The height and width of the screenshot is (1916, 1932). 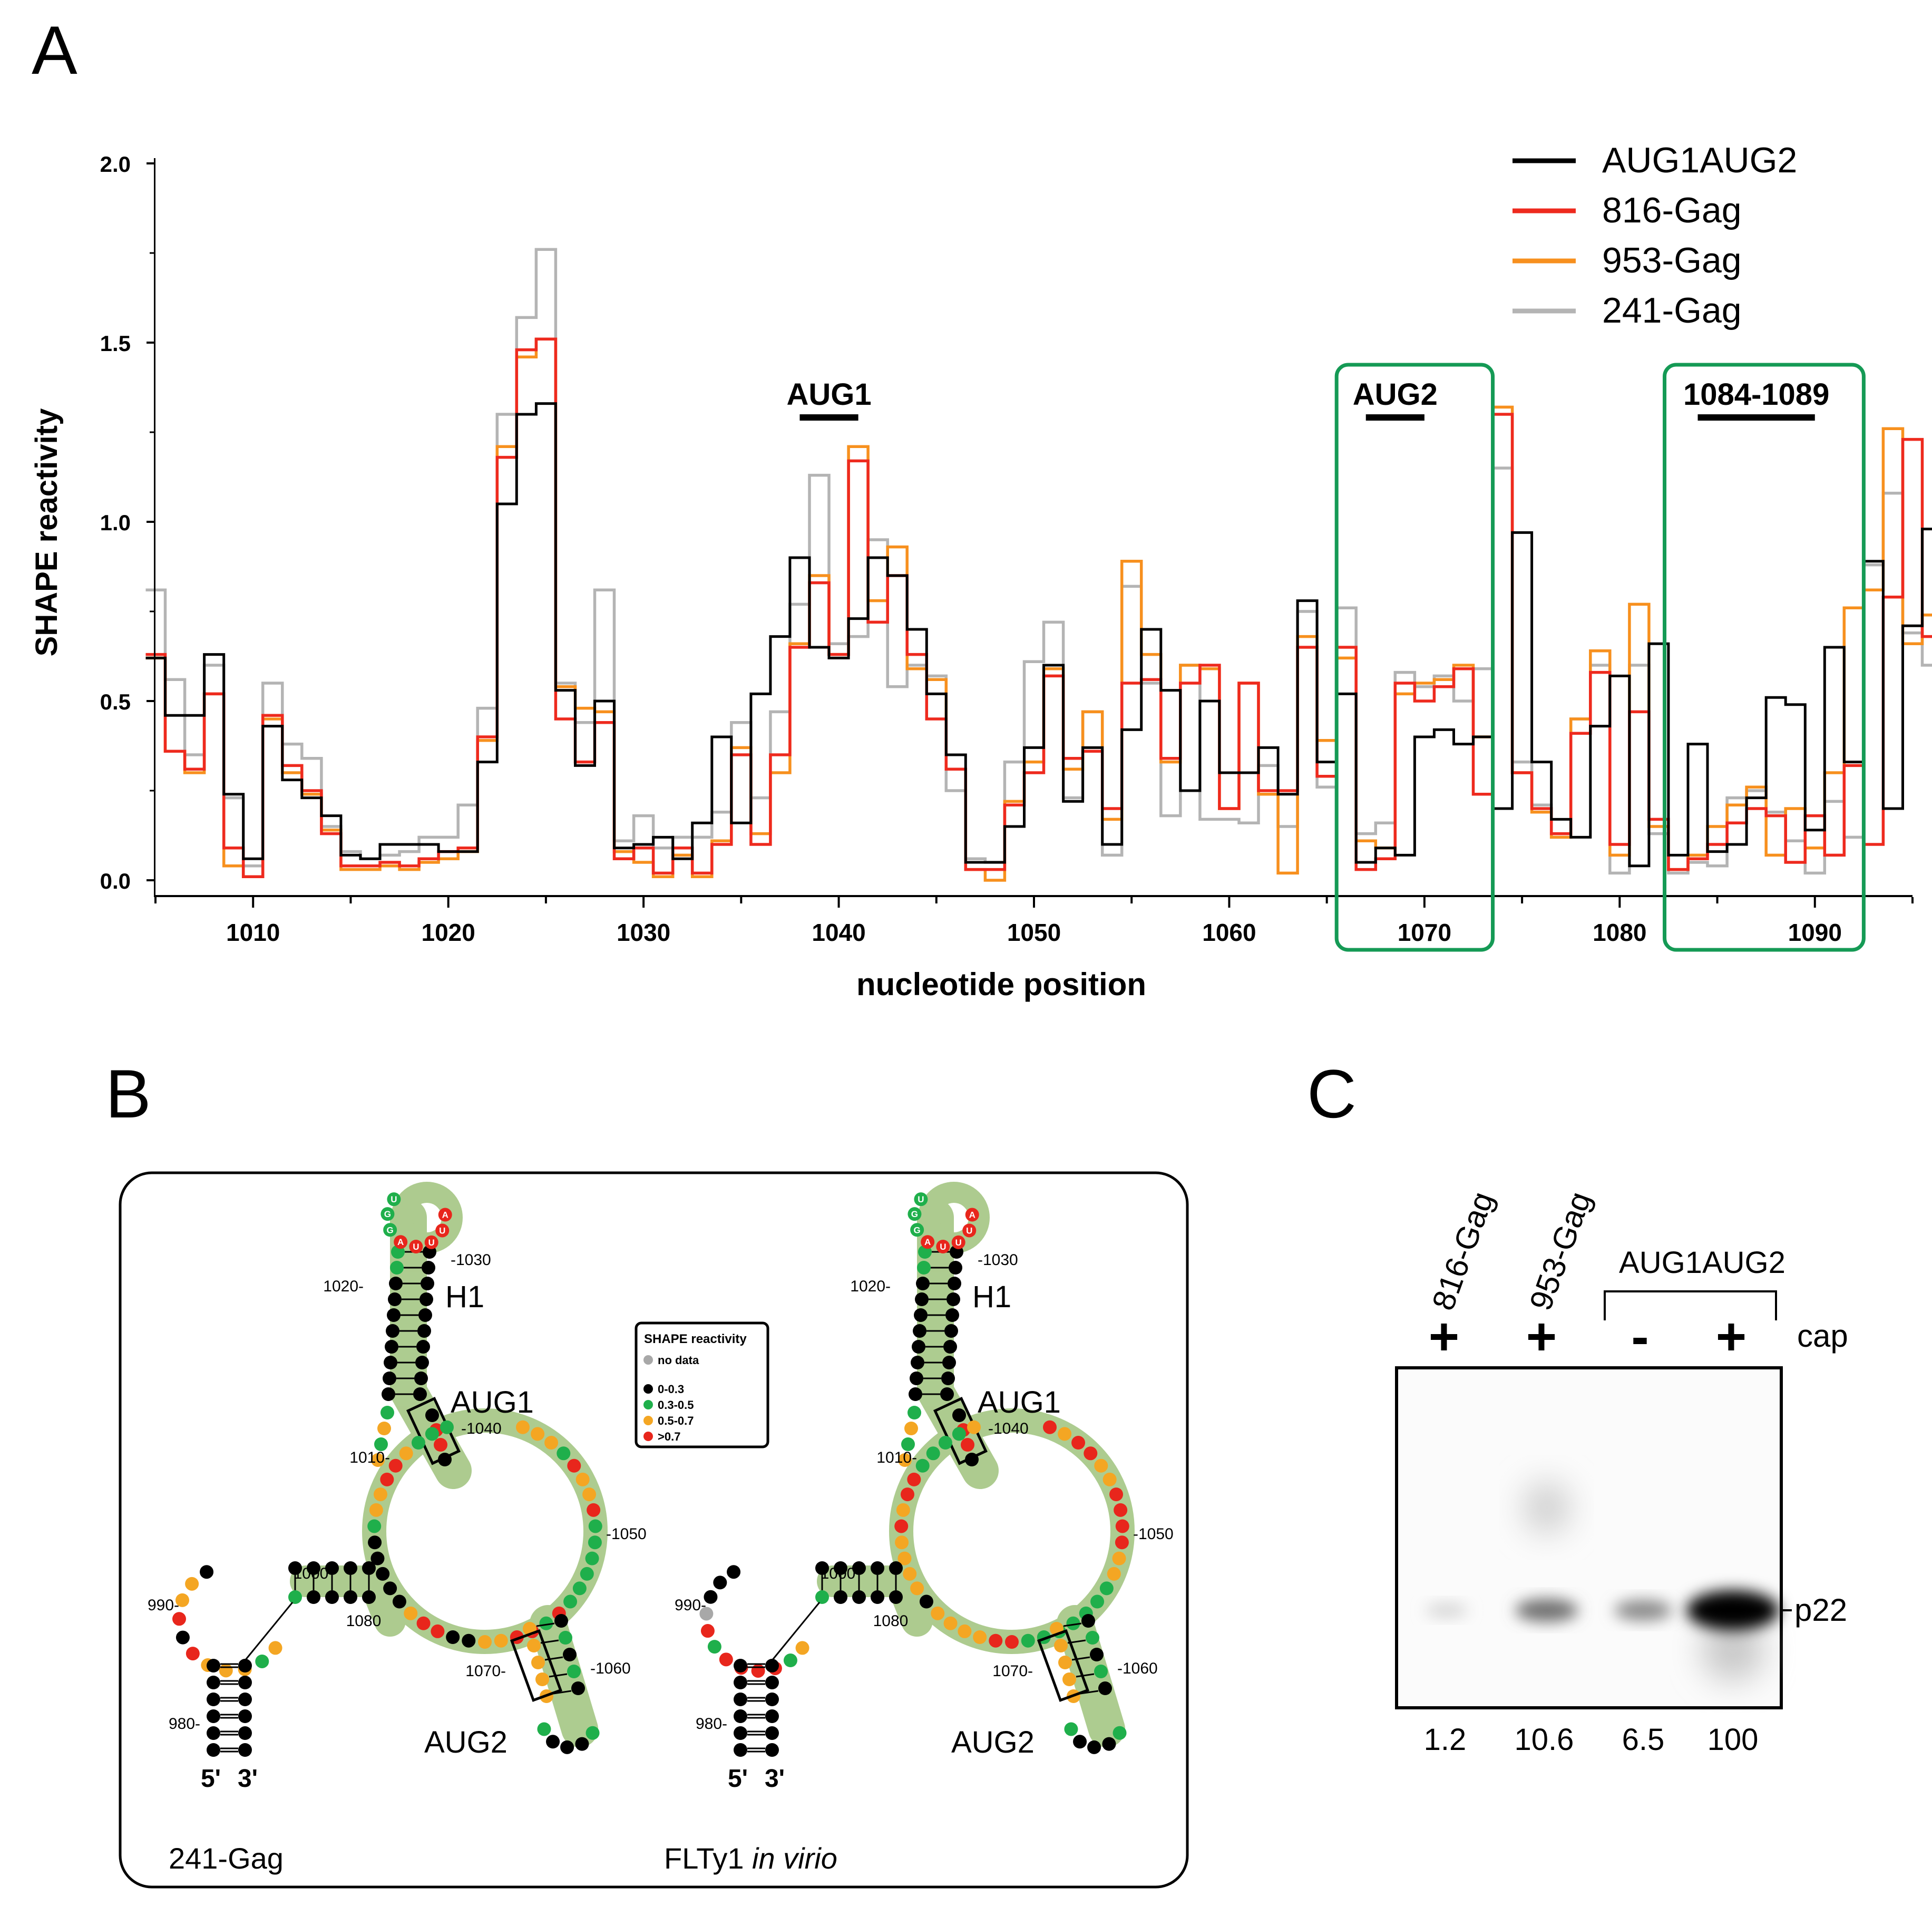 What do you see at coordinates (128, 1093) in the screenshot?
I see `panel-b-label: B` at bounding box center [128, 1093].